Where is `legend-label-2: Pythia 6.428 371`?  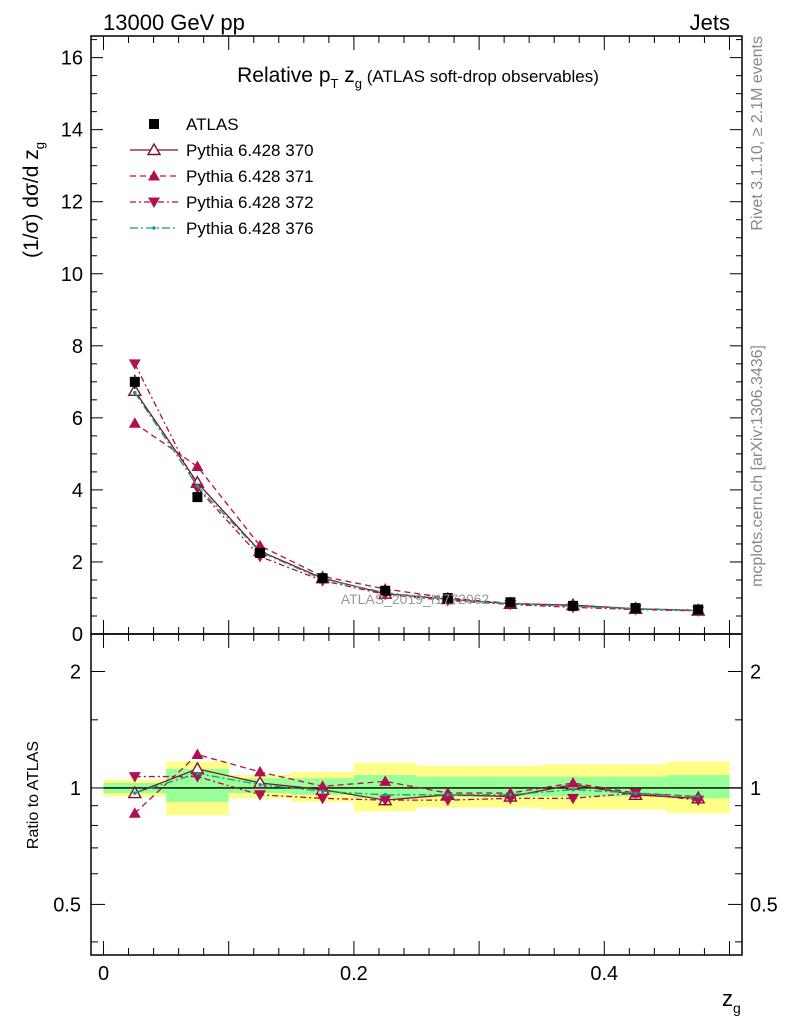
legend-label-2: Pythia 6.428 371 is located at coordinates (250, 176).